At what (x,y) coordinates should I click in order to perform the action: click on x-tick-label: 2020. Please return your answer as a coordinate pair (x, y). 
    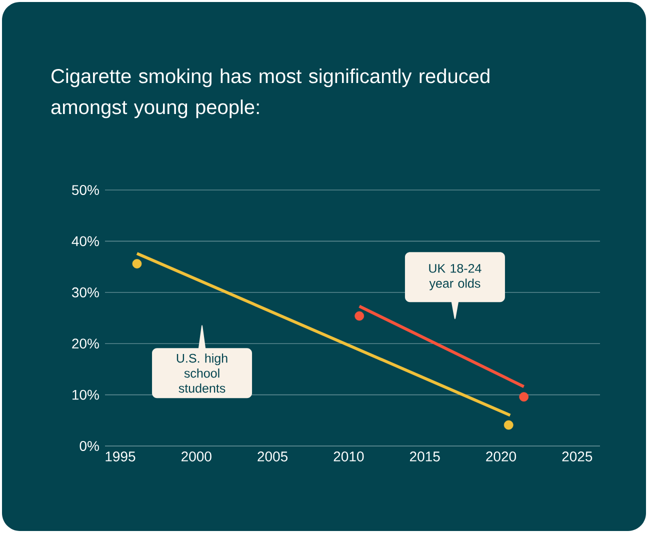
    Looking at the image, I should click on (501, 457).